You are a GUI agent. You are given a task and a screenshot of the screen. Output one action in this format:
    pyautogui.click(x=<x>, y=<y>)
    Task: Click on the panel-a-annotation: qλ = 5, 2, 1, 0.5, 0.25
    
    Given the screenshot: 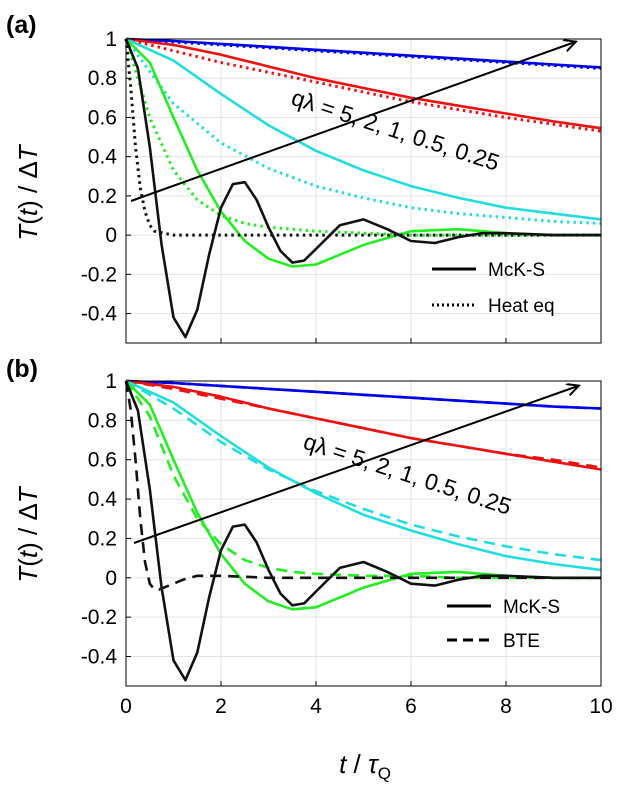 What is the action you would take?
    pyautogui.click(x=395, y=130)
    